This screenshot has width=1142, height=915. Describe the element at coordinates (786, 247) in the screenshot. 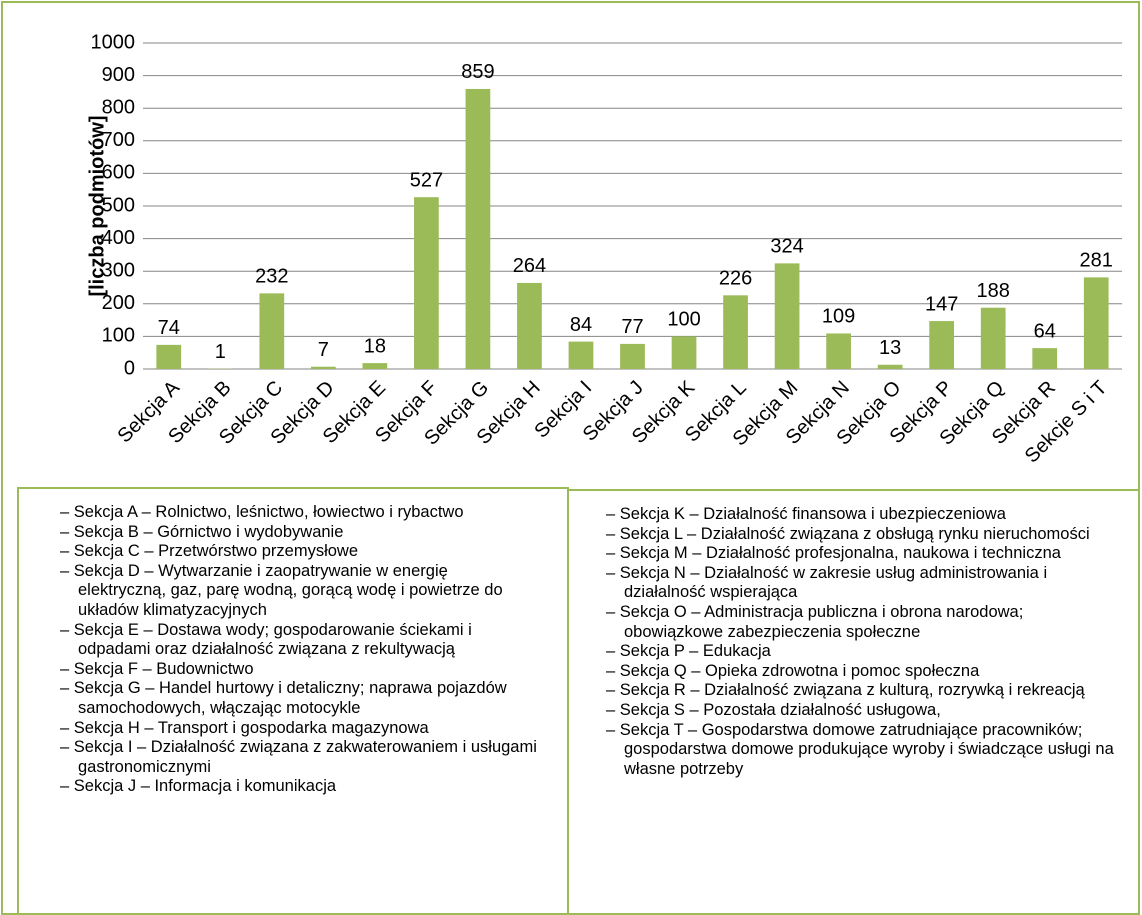

I see `data-label: 324` at that location.